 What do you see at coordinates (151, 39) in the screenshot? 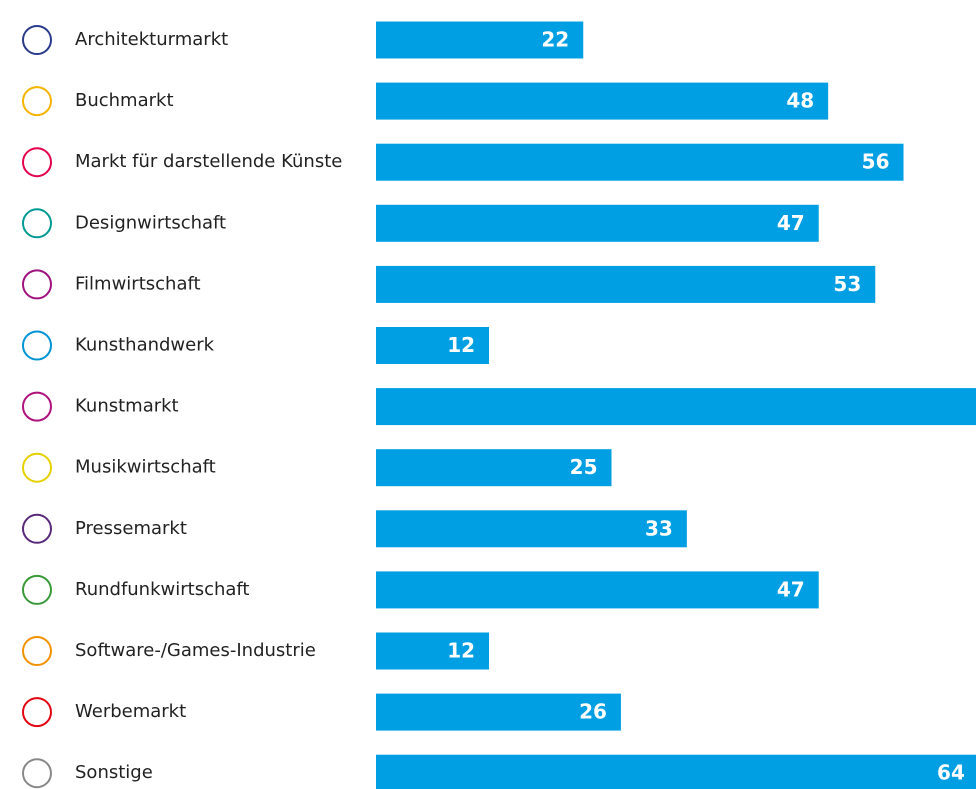
I see `category-label: Architekturmarkt` at bounding box center [151, 39].